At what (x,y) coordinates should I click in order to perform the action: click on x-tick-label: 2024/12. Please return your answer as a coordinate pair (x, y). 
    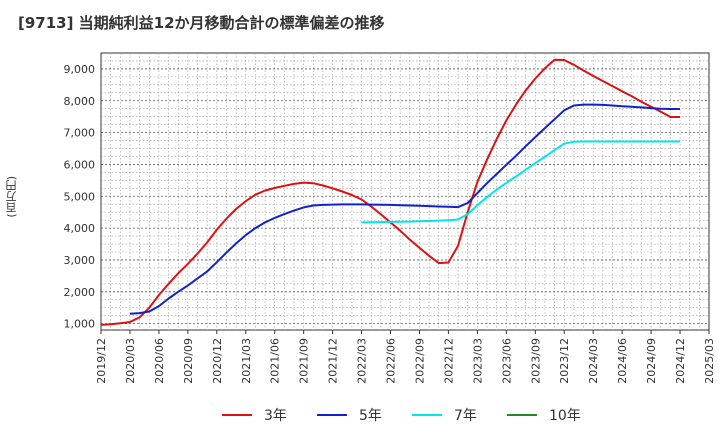
    Looking at the image, I should click on (680, 361).